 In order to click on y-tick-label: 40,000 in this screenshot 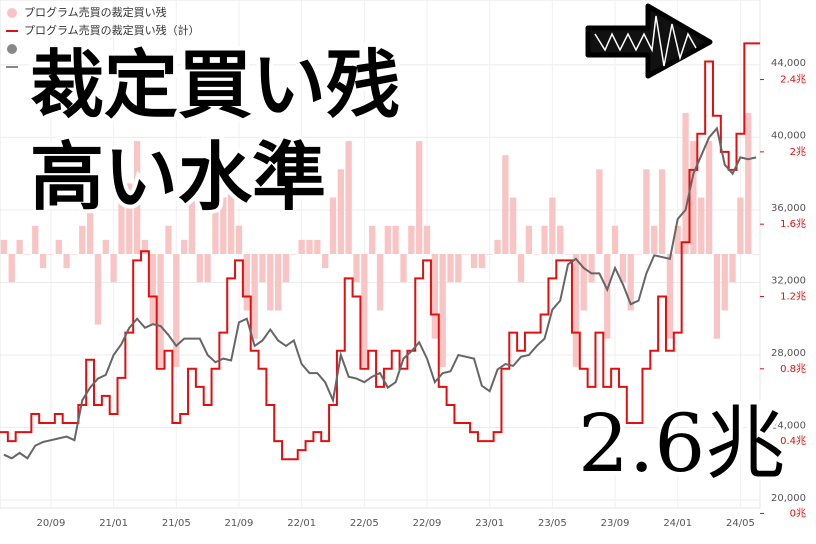, I will do `click(788, 135)`.